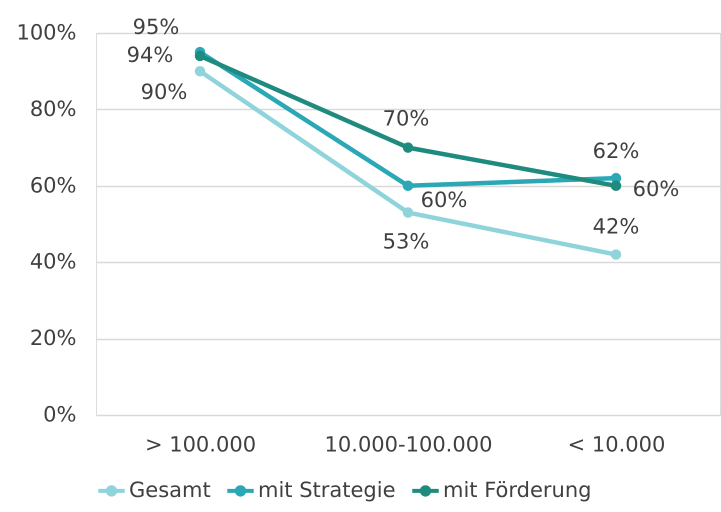 This screenshot has width=721, height=512. I want to click on data-label: 95%, so click(156, 27).